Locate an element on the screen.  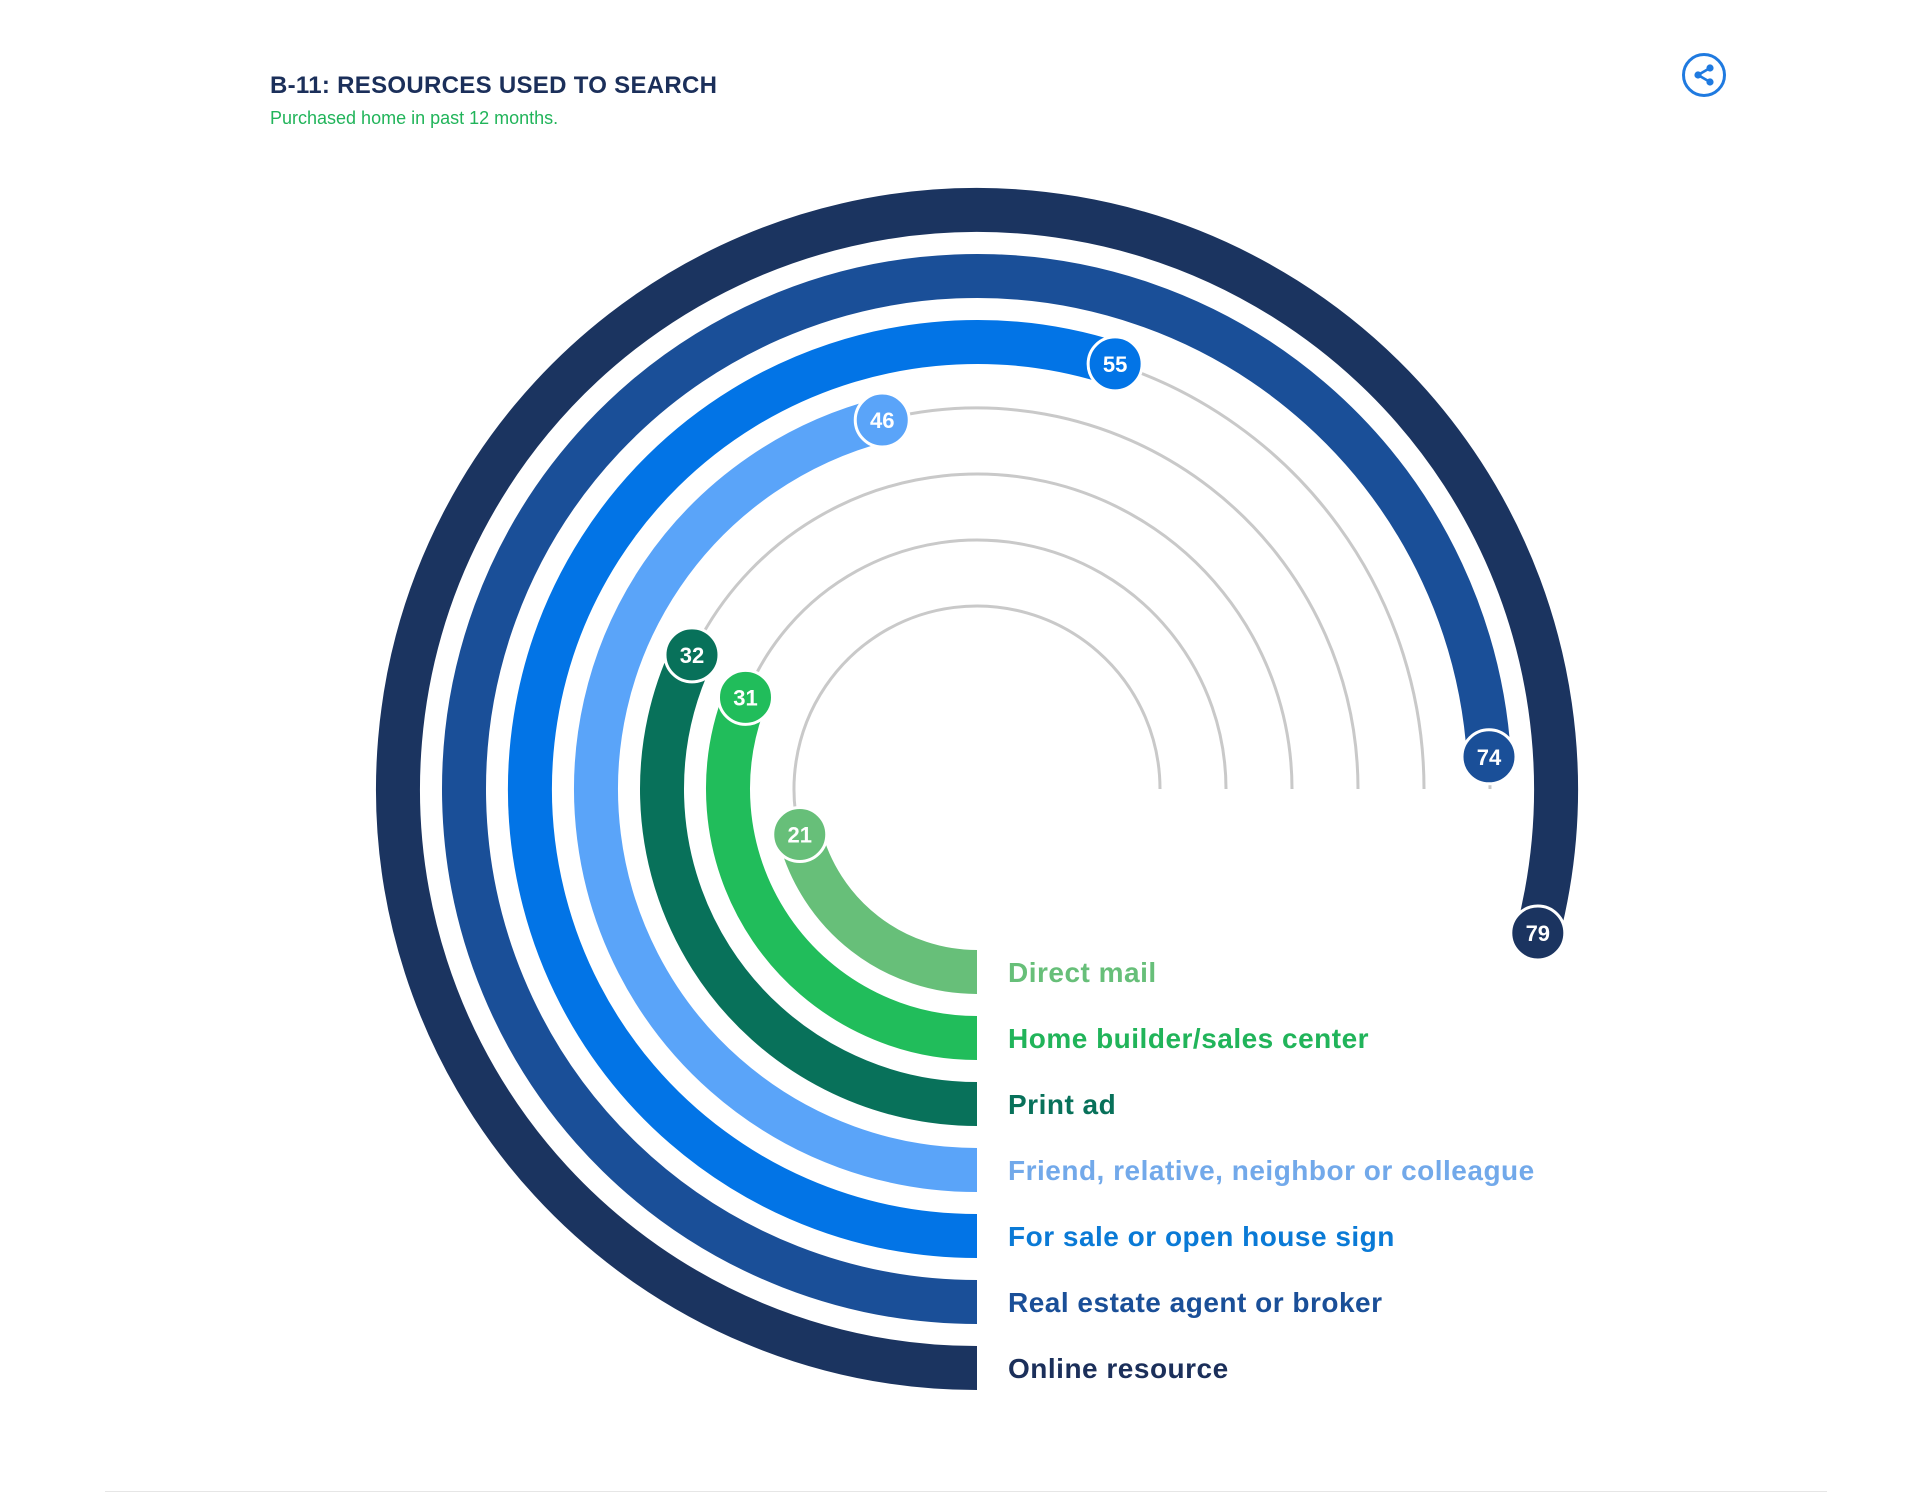
value-badge-friend-relative-neighbor-or-colleague is located at coordinates (882, 420).